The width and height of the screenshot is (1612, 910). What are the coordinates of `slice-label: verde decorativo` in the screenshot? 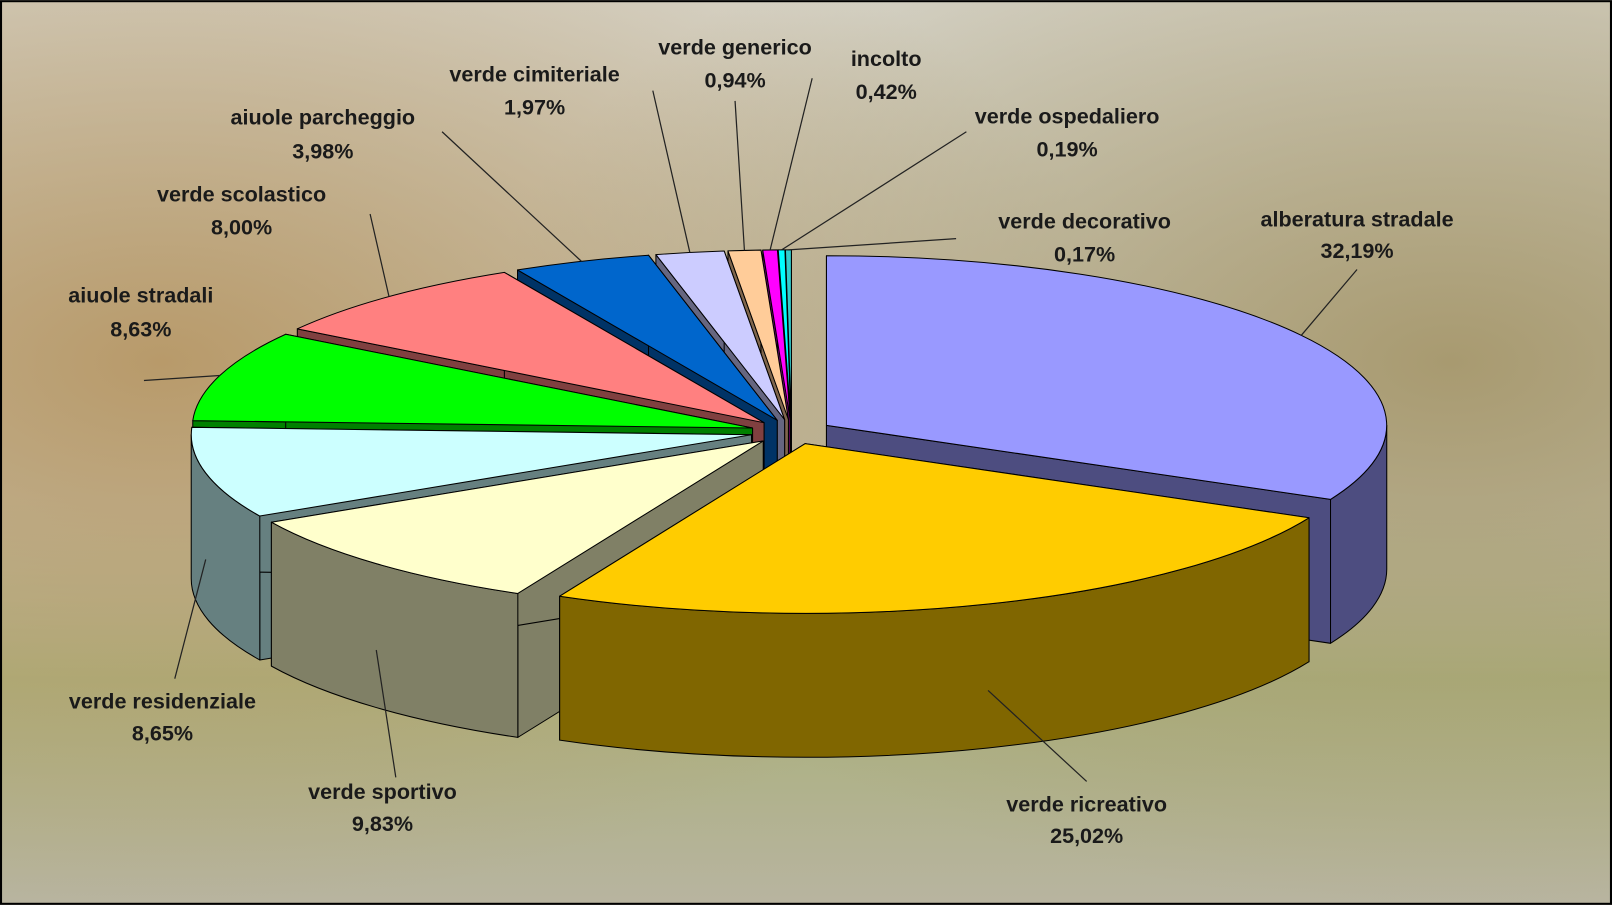 It's located at (1084, 220).